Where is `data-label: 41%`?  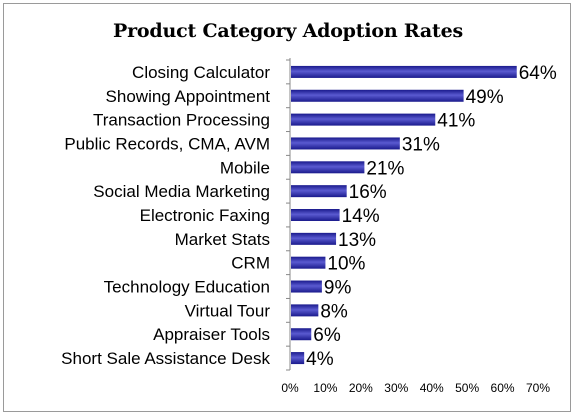 data-label: 41% is located at coordinates (456, 121).